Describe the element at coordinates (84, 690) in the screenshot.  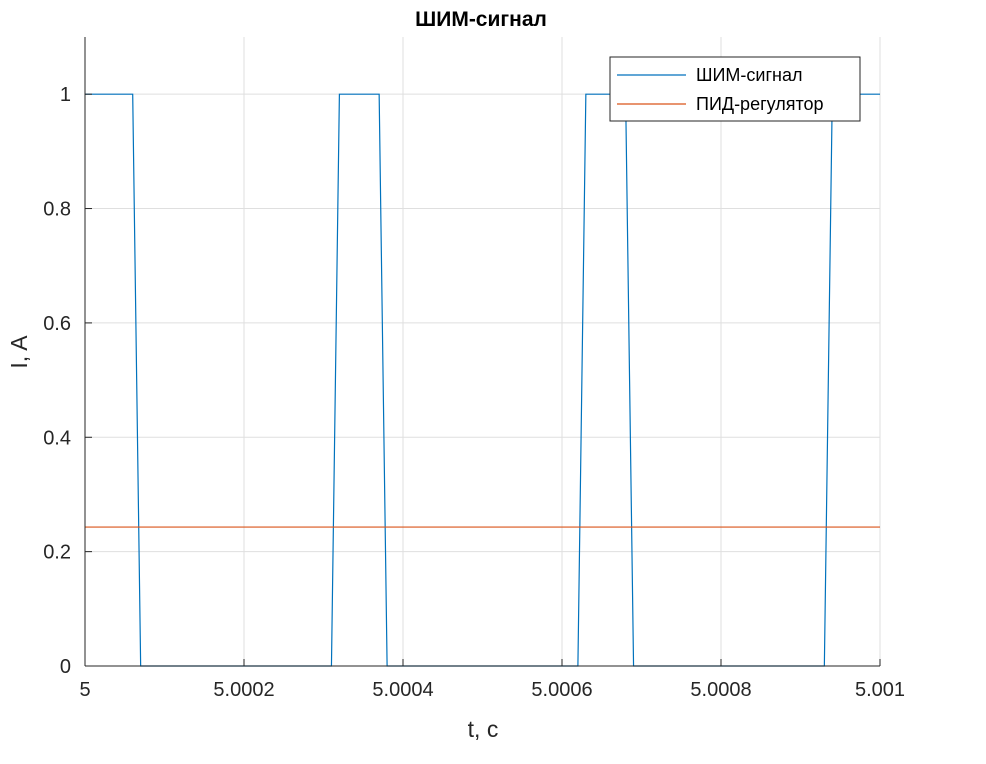
I see `x-tick-label: 5` at that location.